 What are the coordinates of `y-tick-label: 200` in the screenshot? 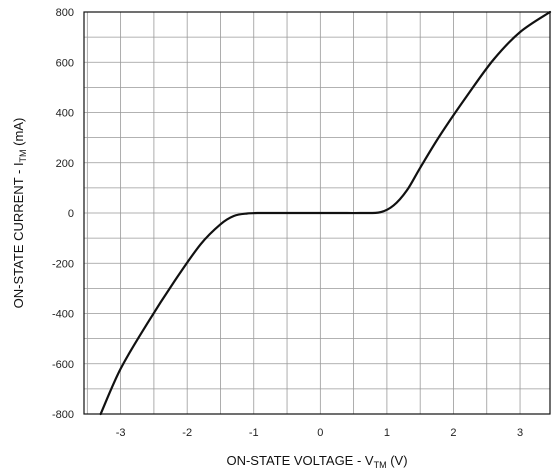 It's located at (65, 164).